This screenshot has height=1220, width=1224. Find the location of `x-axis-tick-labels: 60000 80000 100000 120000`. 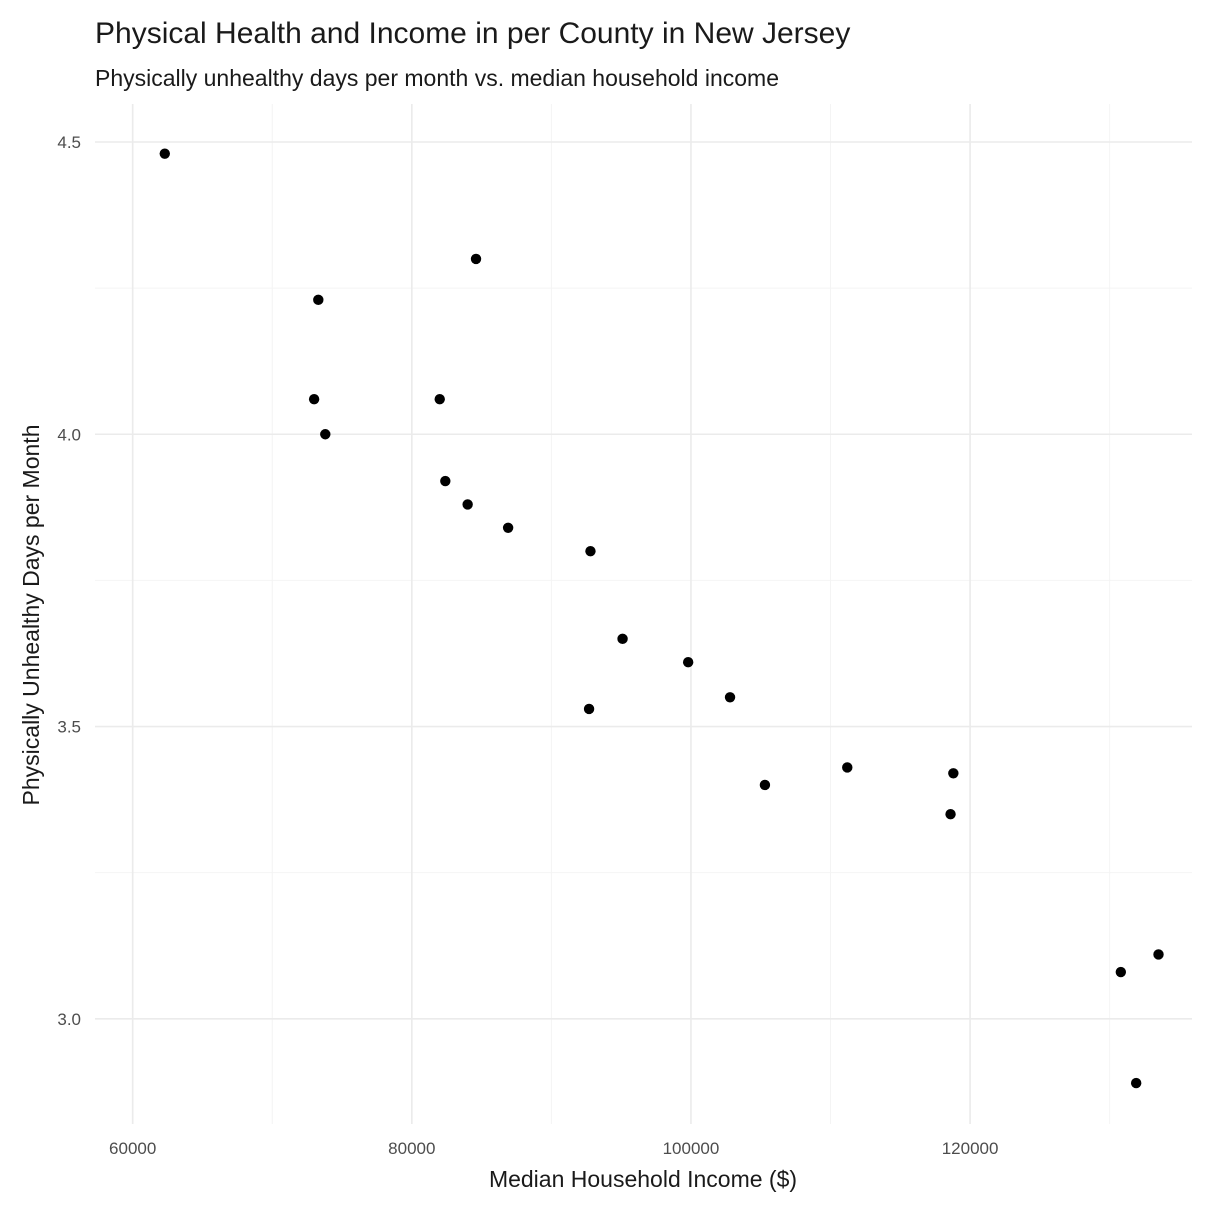

x-axis-tick-labels: 60000 80000 100000 120000 is located at coordinates (553, 1148).